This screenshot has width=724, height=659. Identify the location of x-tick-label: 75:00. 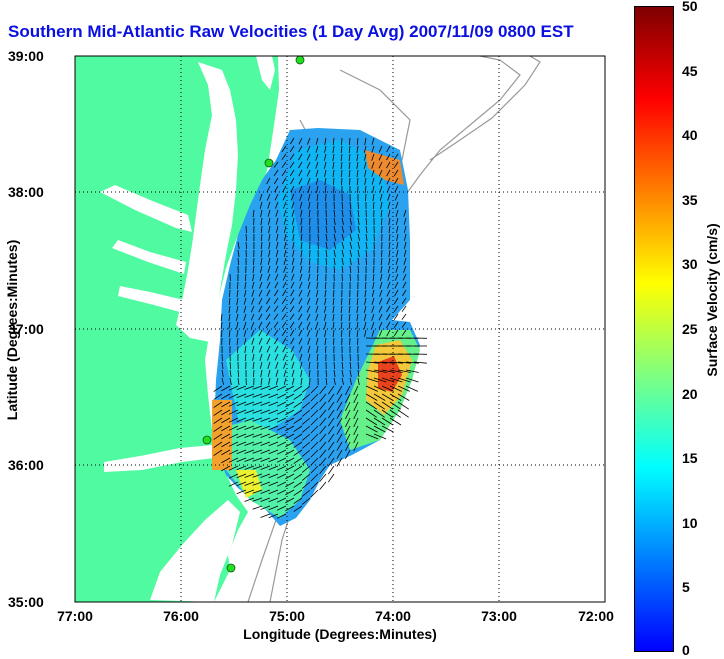
(287, 616).